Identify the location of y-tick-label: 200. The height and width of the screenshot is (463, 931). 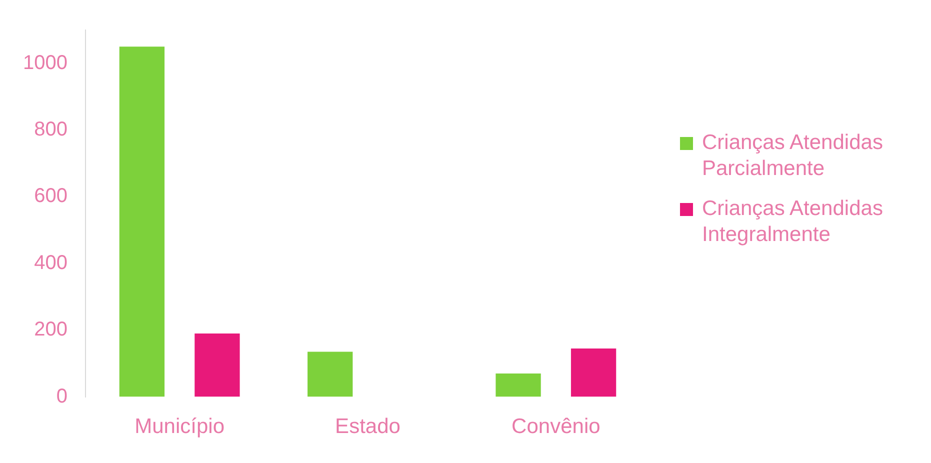
(51, 329).